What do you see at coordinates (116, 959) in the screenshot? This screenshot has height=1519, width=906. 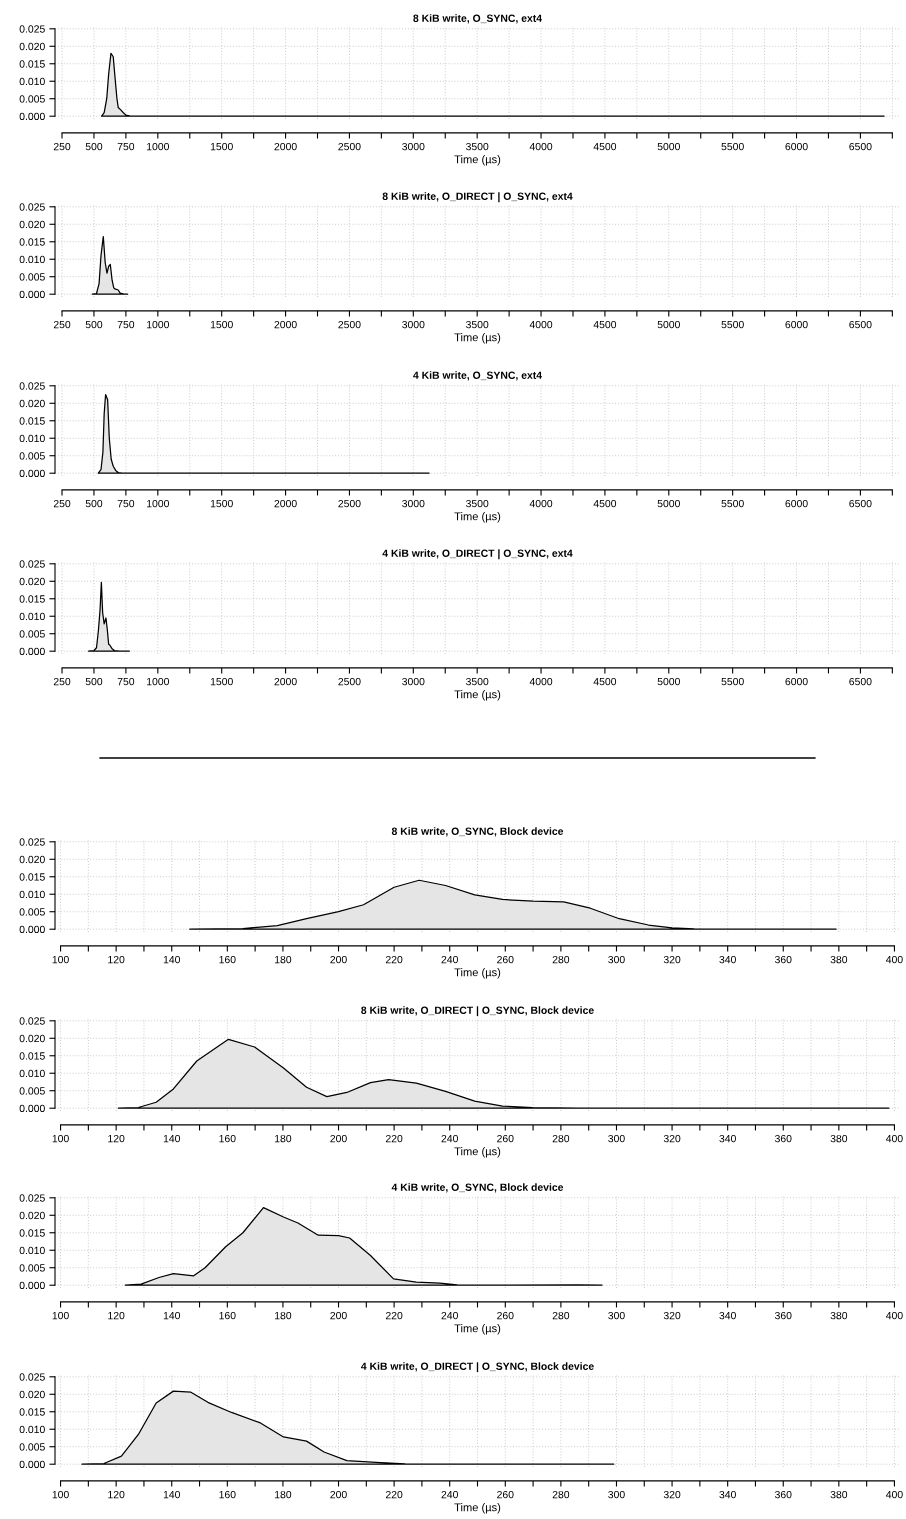 I see `x-tick-label: 120` at bounding box center [116, 959].